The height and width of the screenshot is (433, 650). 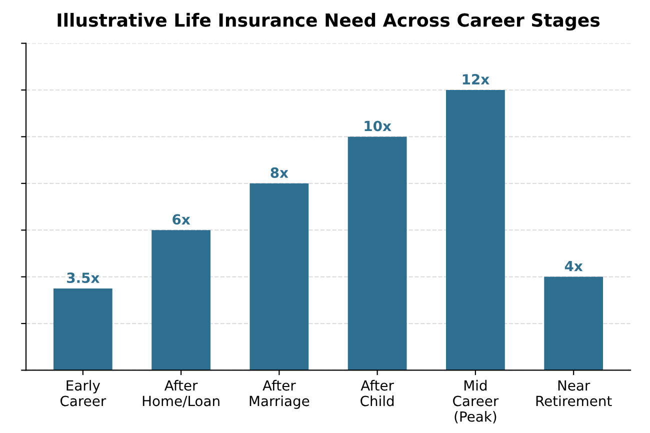 What do you see at coordinates (83, 278) in the screenshot?
I see `data-label: 3.5x` at bounding box center [83, 278].